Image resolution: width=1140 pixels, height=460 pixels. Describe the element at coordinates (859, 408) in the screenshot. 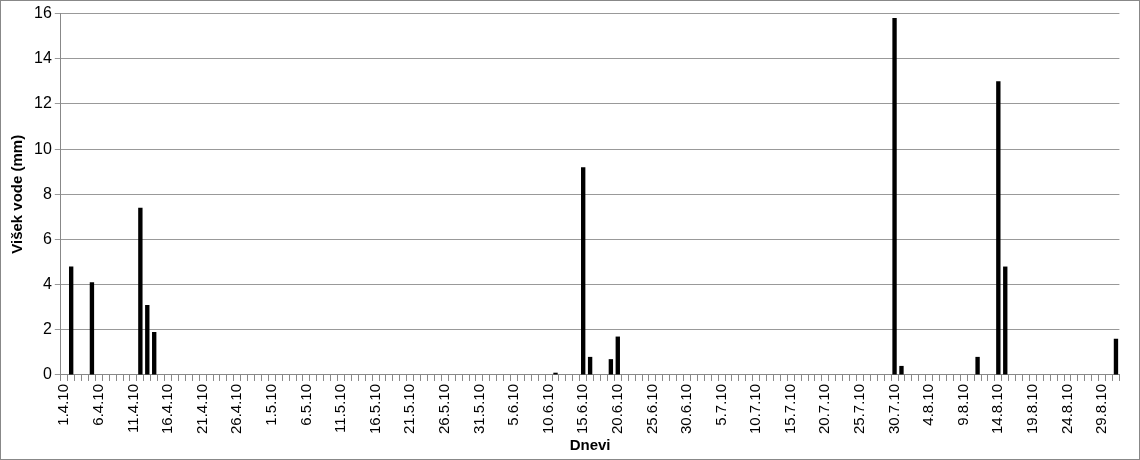

I see `x-tick-label: 25.7.10` at that location.